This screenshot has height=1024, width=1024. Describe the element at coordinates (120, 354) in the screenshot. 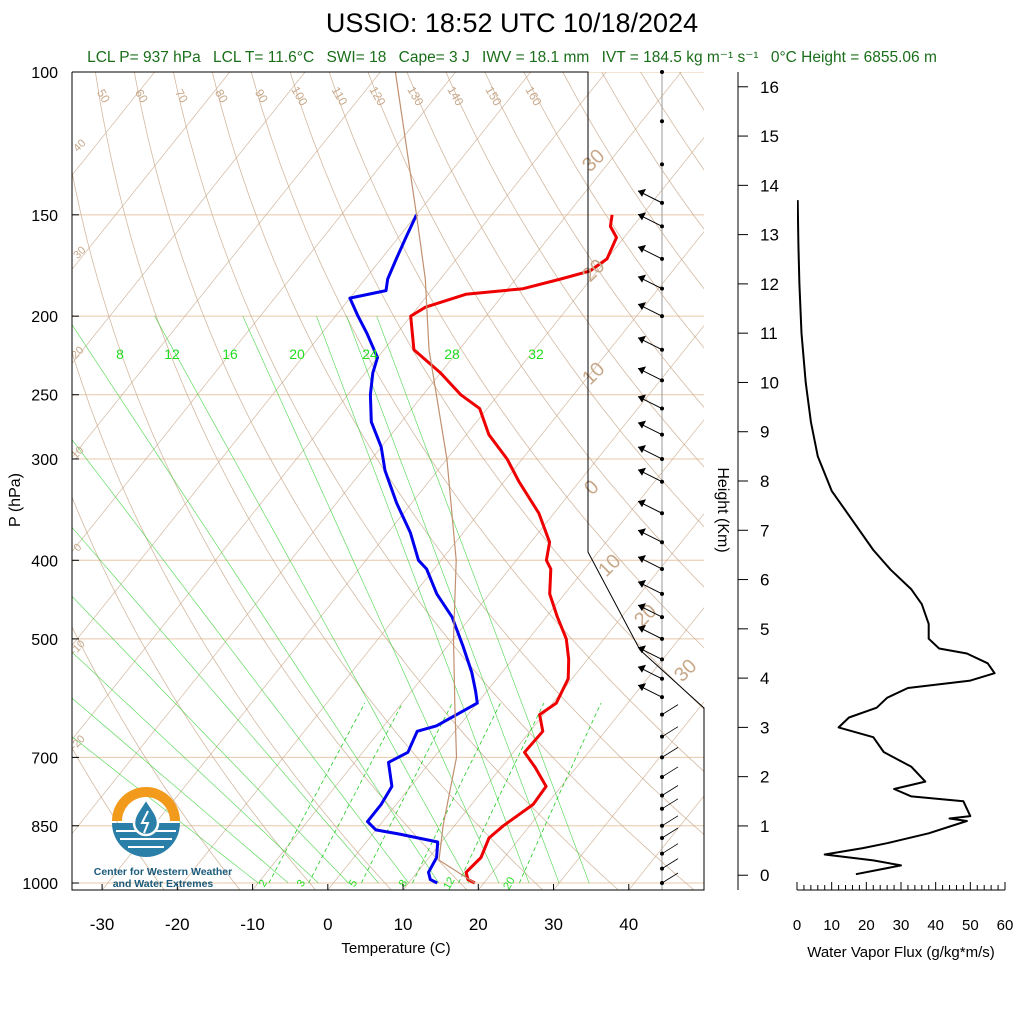

I see `mixing-ratio-label: 8` at that location.